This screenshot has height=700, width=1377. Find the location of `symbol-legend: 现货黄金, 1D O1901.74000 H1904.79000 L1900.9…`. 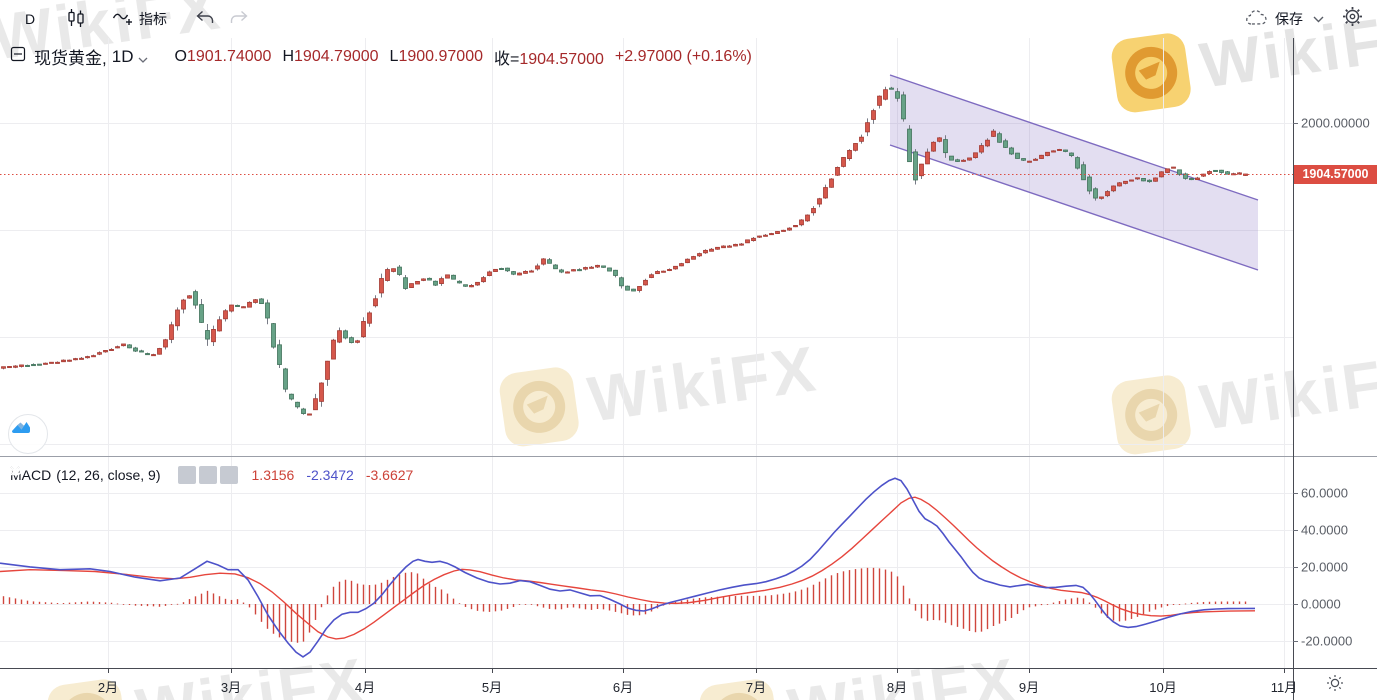

symbol-legend: 现货黄金, 1D O1901.74000 H1904.79000 L1900.9… is located at coordinates (381, 56).